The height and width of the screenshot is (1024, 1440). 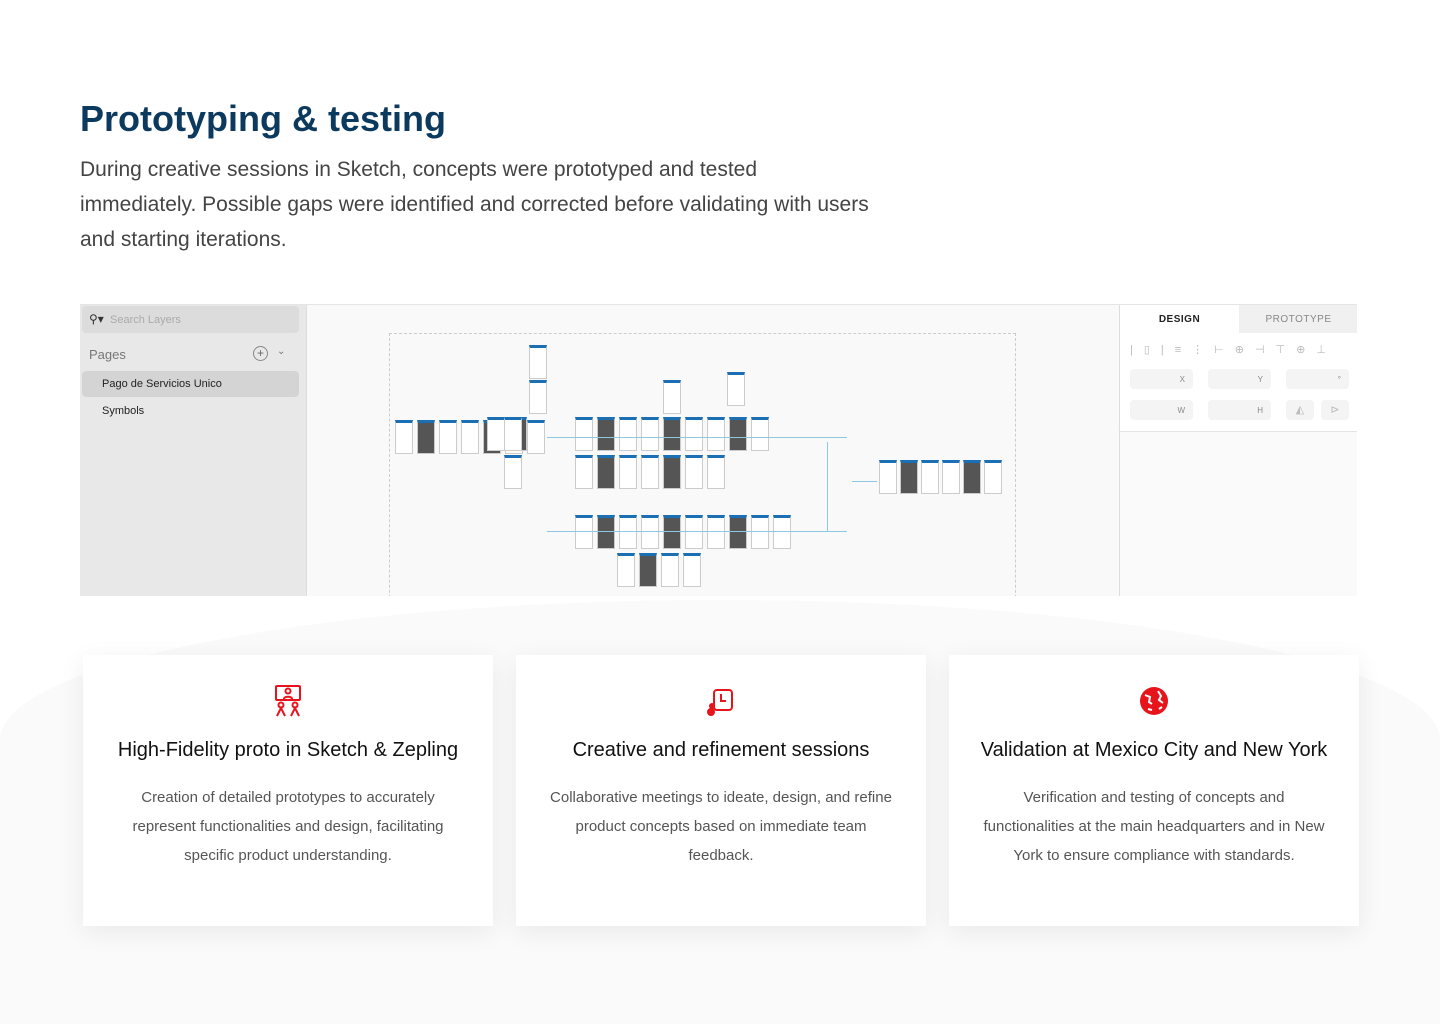 I want to click on pages-label: Pages, so click(x=107, y=354).